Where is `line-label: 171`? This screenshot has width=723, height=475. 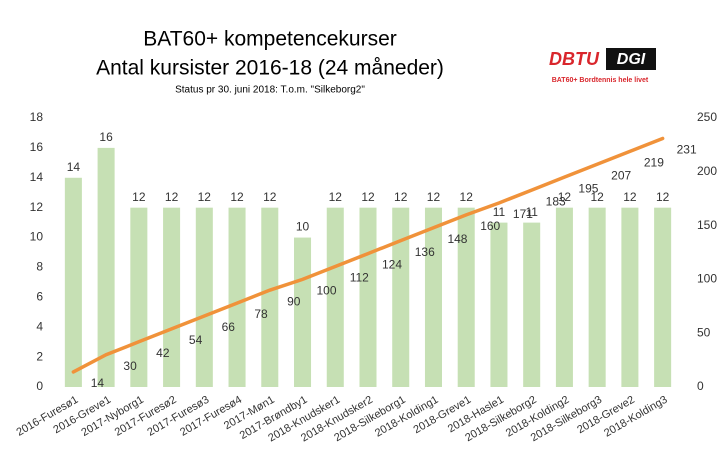
line-label: 171 is located at coordinates (523, 214).